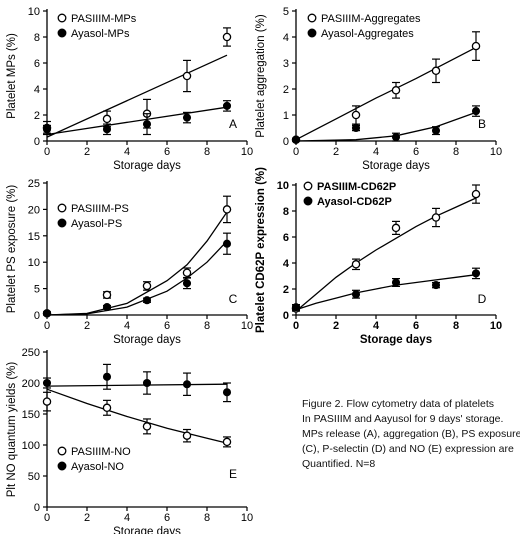 This screenshot has width=520, height=534. I want to click on legend-label: Ayasol-Aggregates, so click(367, 34).